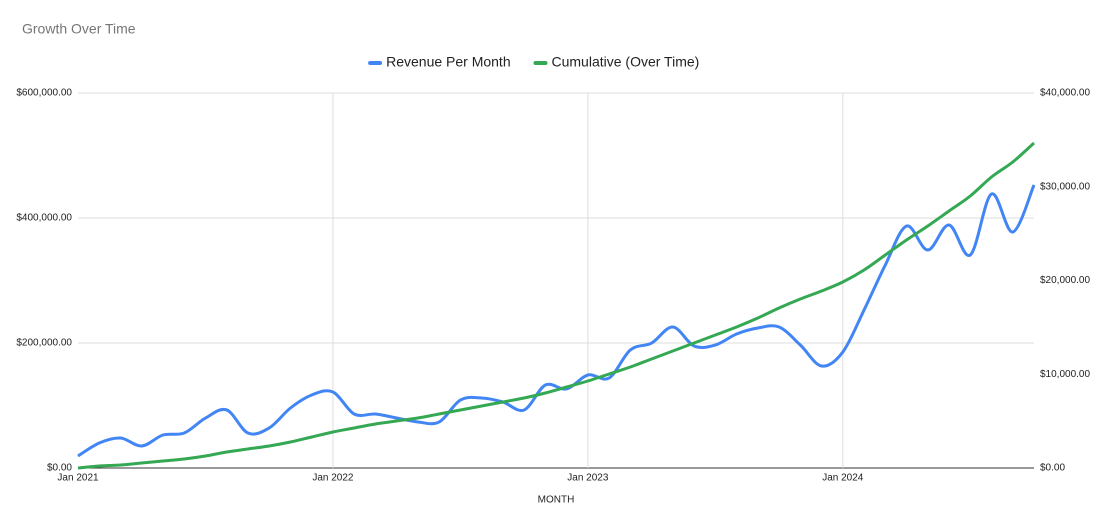 The width and height of the screenshot is (1104, 514). What do you see at coordinates (44, 93) in the screenshot?
I see `y-tick-label: $600,000.00` at bounding box center [44, 93].